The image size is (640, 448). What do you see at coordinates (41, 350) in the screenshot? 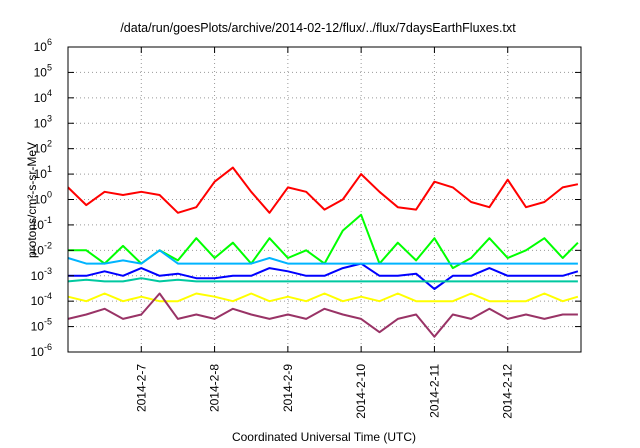
I see `y-tick-label: 10⁻⁶` at bounding box center [41, 350].